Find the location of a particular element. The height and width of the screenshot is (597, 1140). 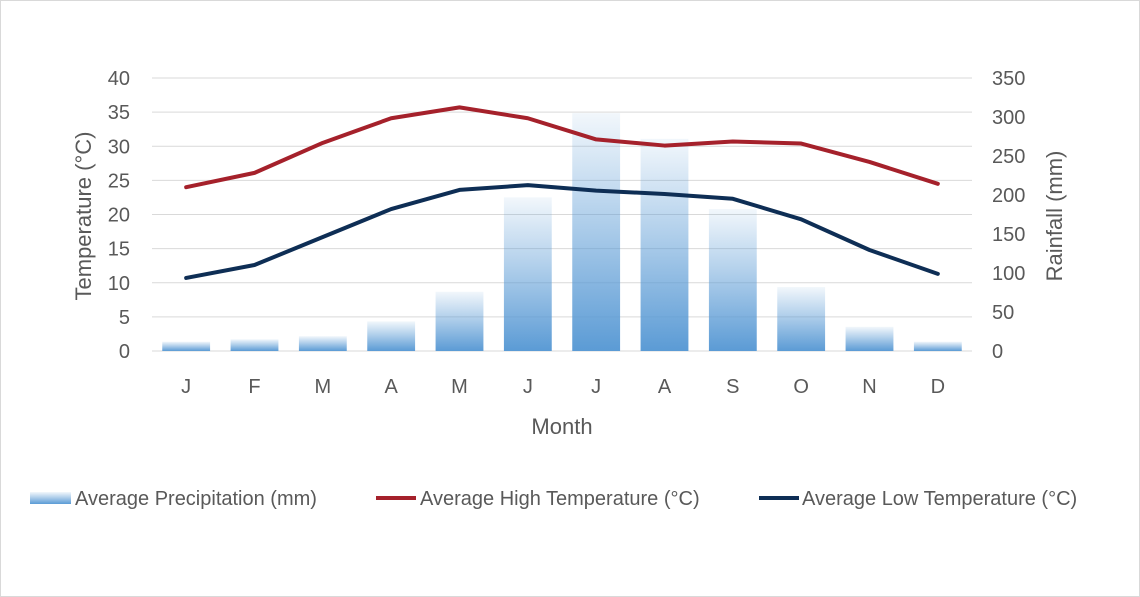

left-y-tick-label: 20 is located at coordinates (119, 216).